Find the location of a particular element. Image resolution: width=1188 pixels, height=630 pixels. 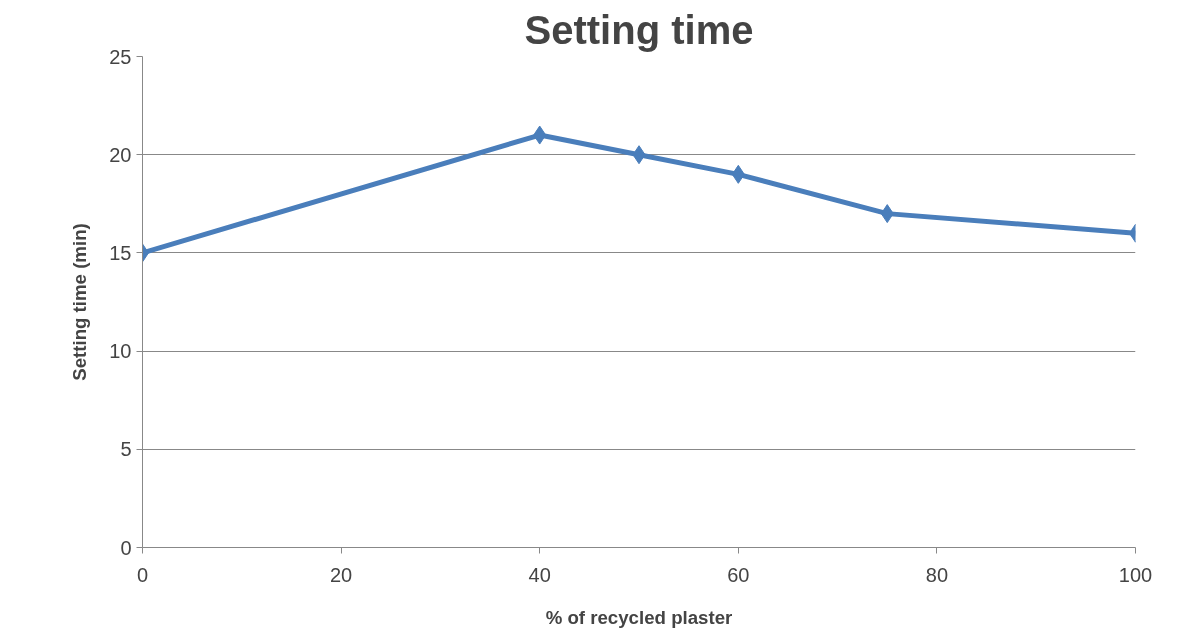

x-tick-label: 60 is located at coordinates (738, 574).